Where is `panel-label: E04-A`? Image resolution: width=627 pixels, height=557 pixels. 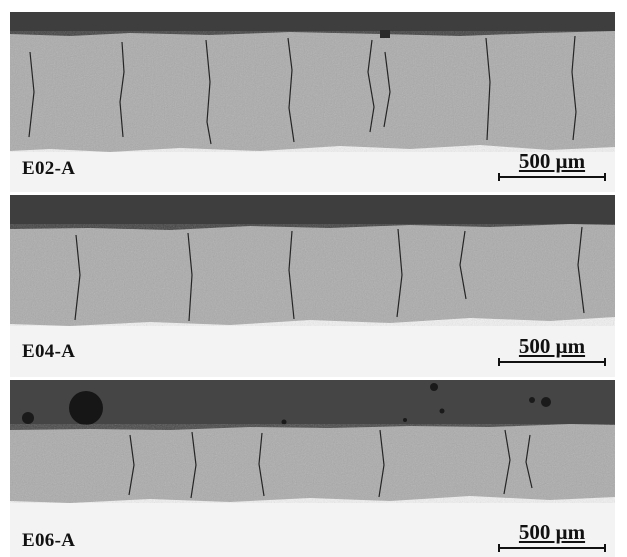 panel-label: E04-A is located at coordinates (49, 351).